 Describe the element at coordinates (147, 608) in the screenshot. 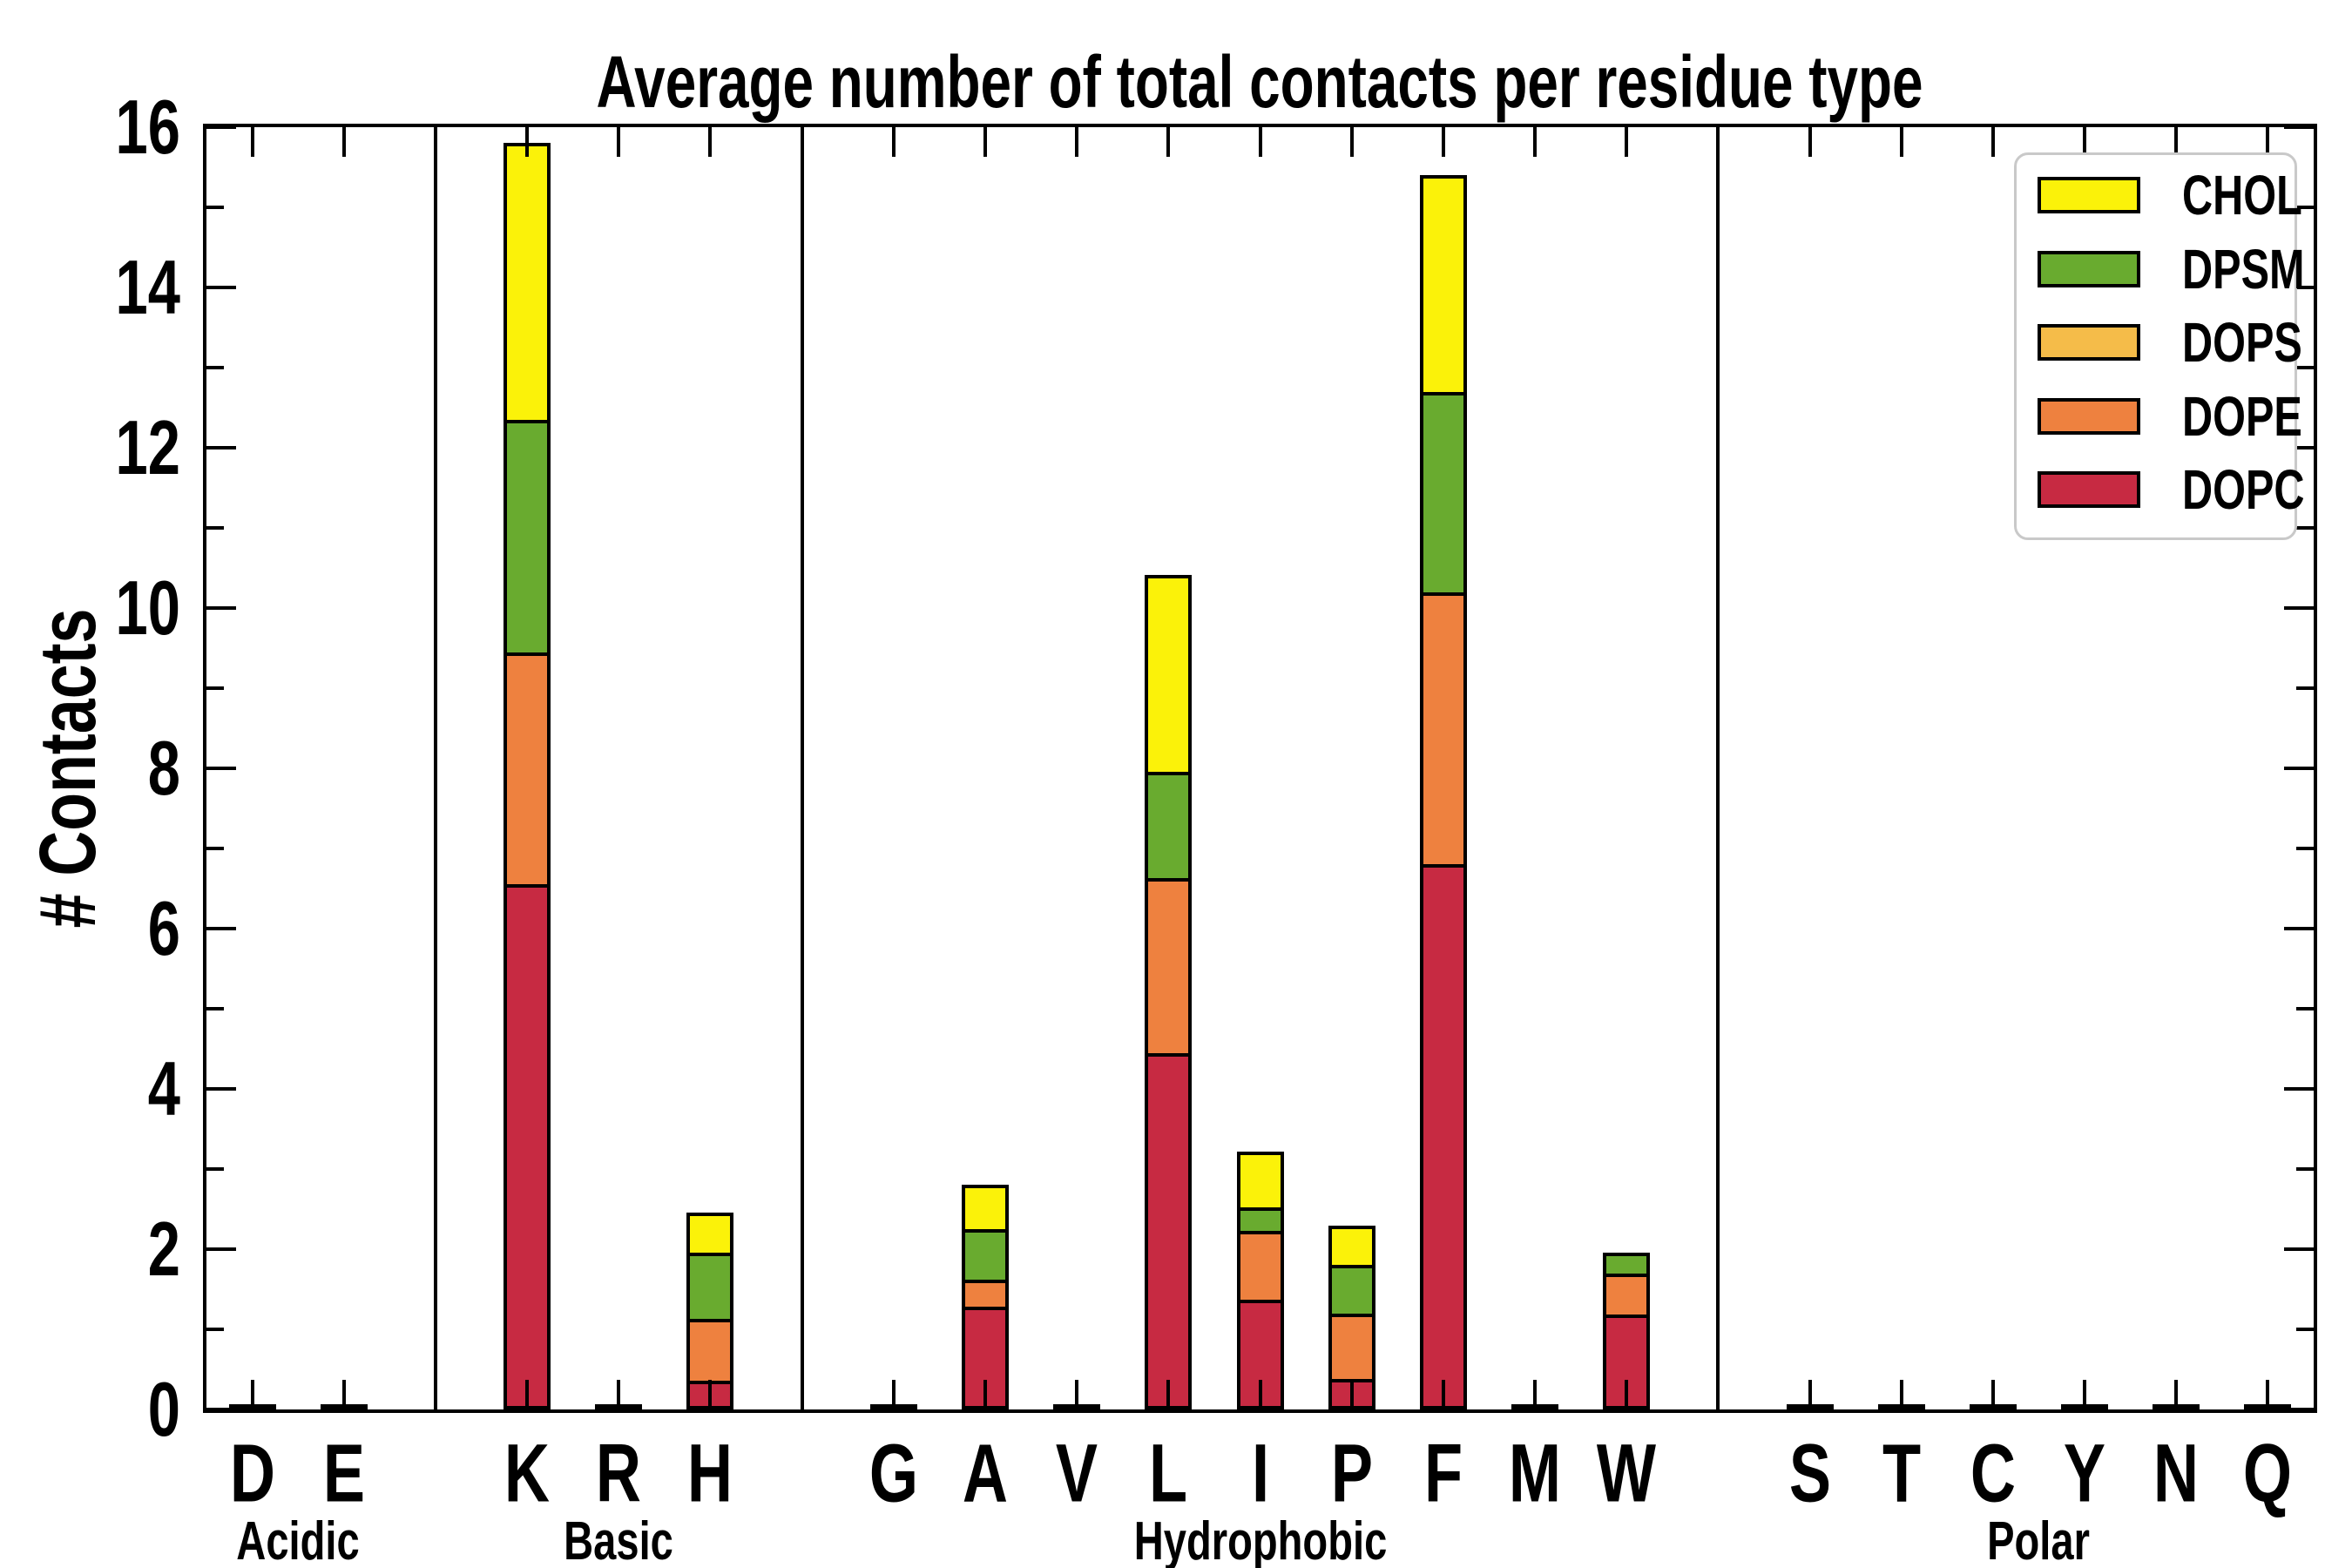

I see `y-tick-label-10-text: 10` at that location.